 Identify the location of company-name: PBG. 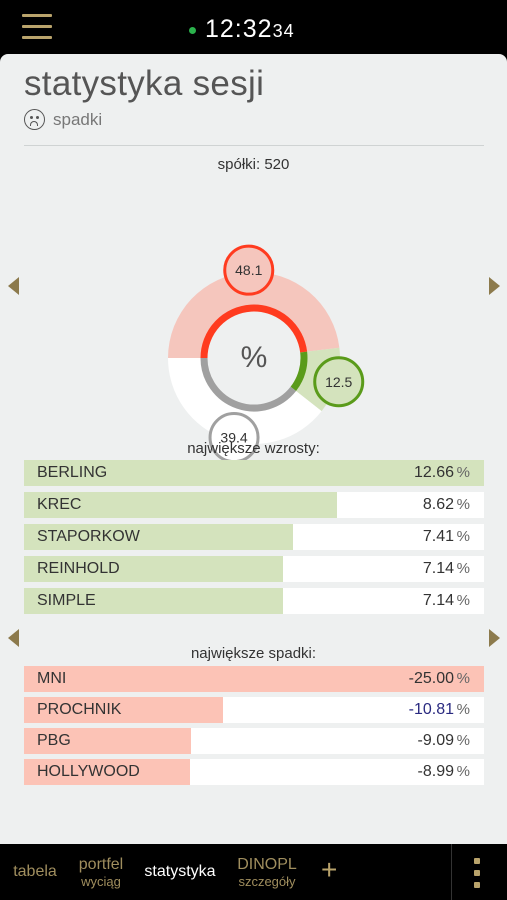
(54, 740).